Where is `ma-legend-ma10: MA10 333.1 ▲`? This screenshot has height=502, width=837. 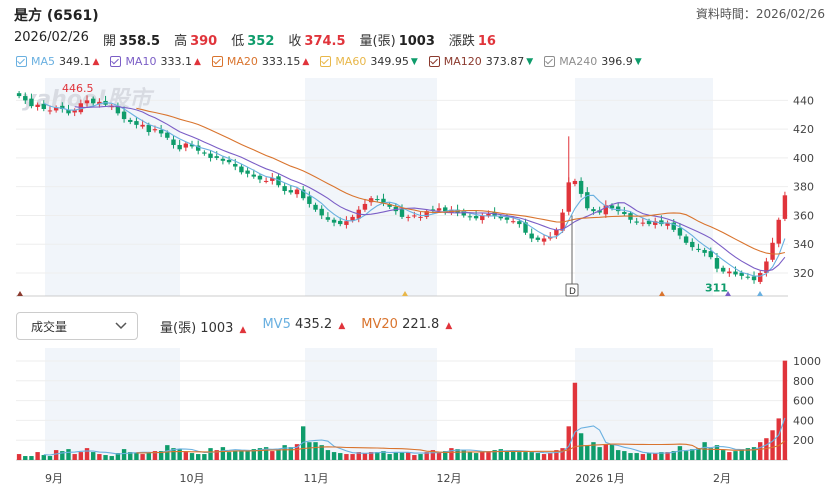
ma-legend-ma10: MA10 333.1 ▲ is located at coordinates (155, 61).